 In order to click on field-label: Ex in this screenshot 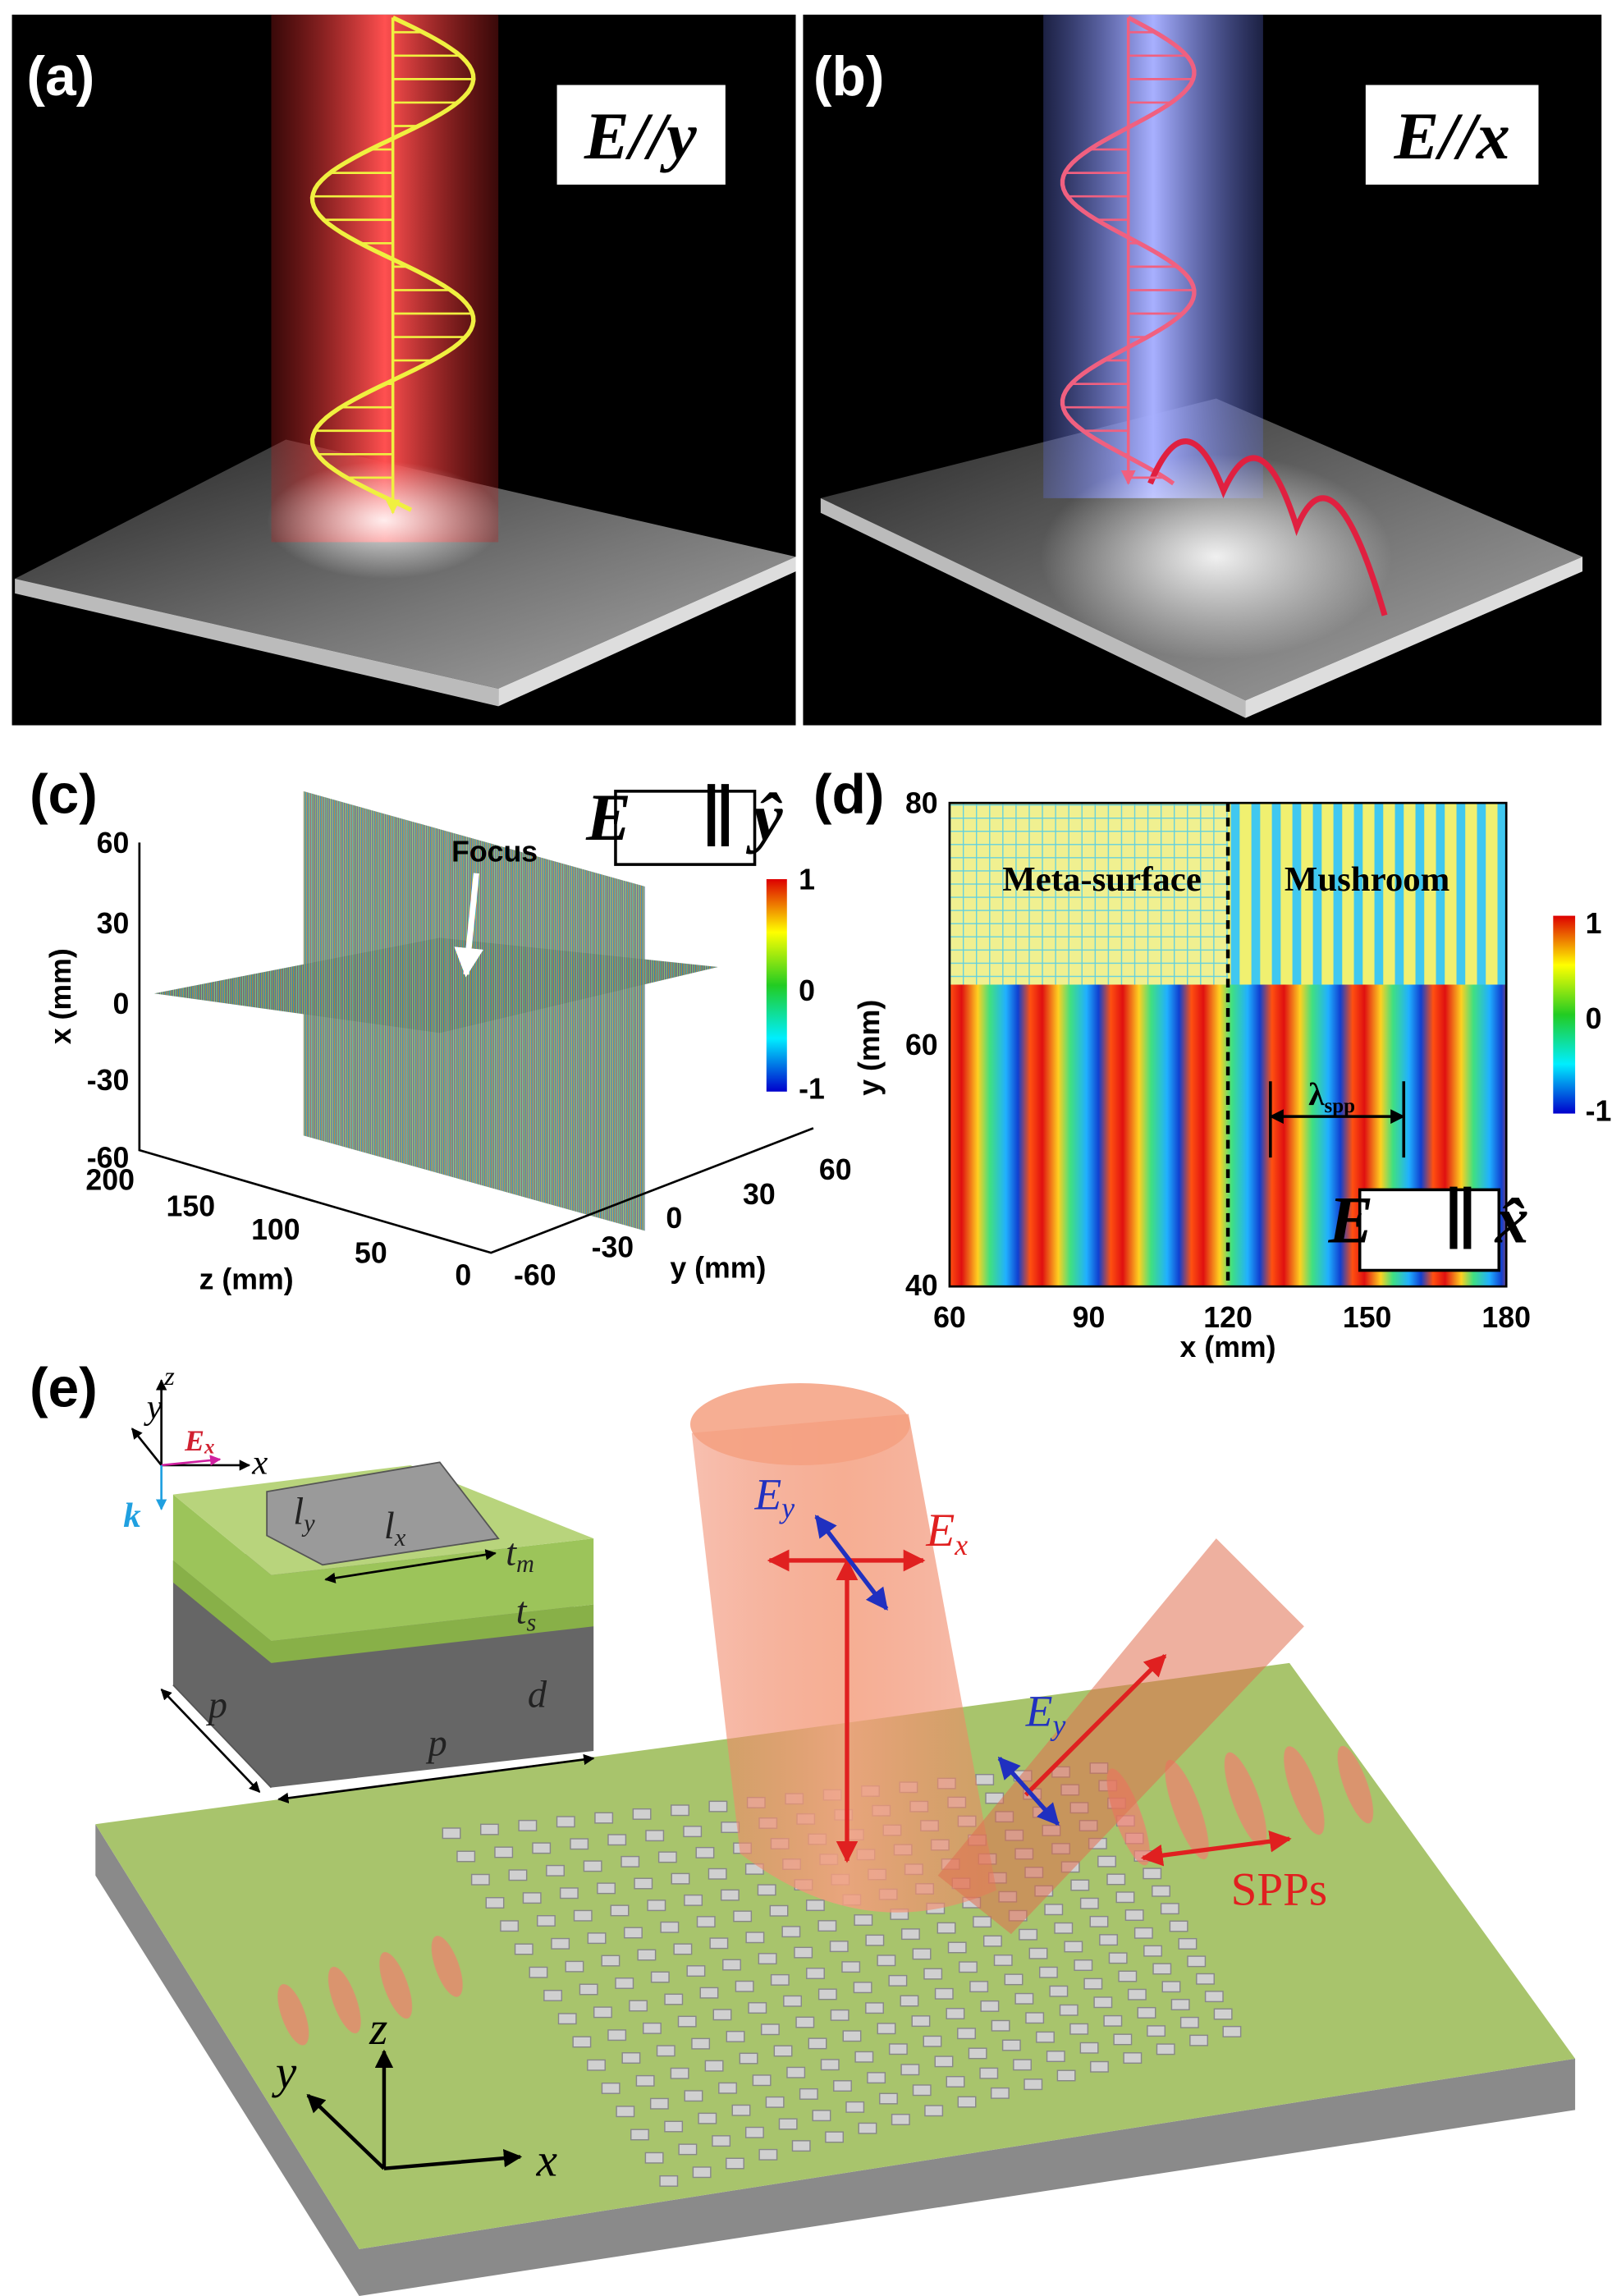, I will do `click(947, 1533)`.